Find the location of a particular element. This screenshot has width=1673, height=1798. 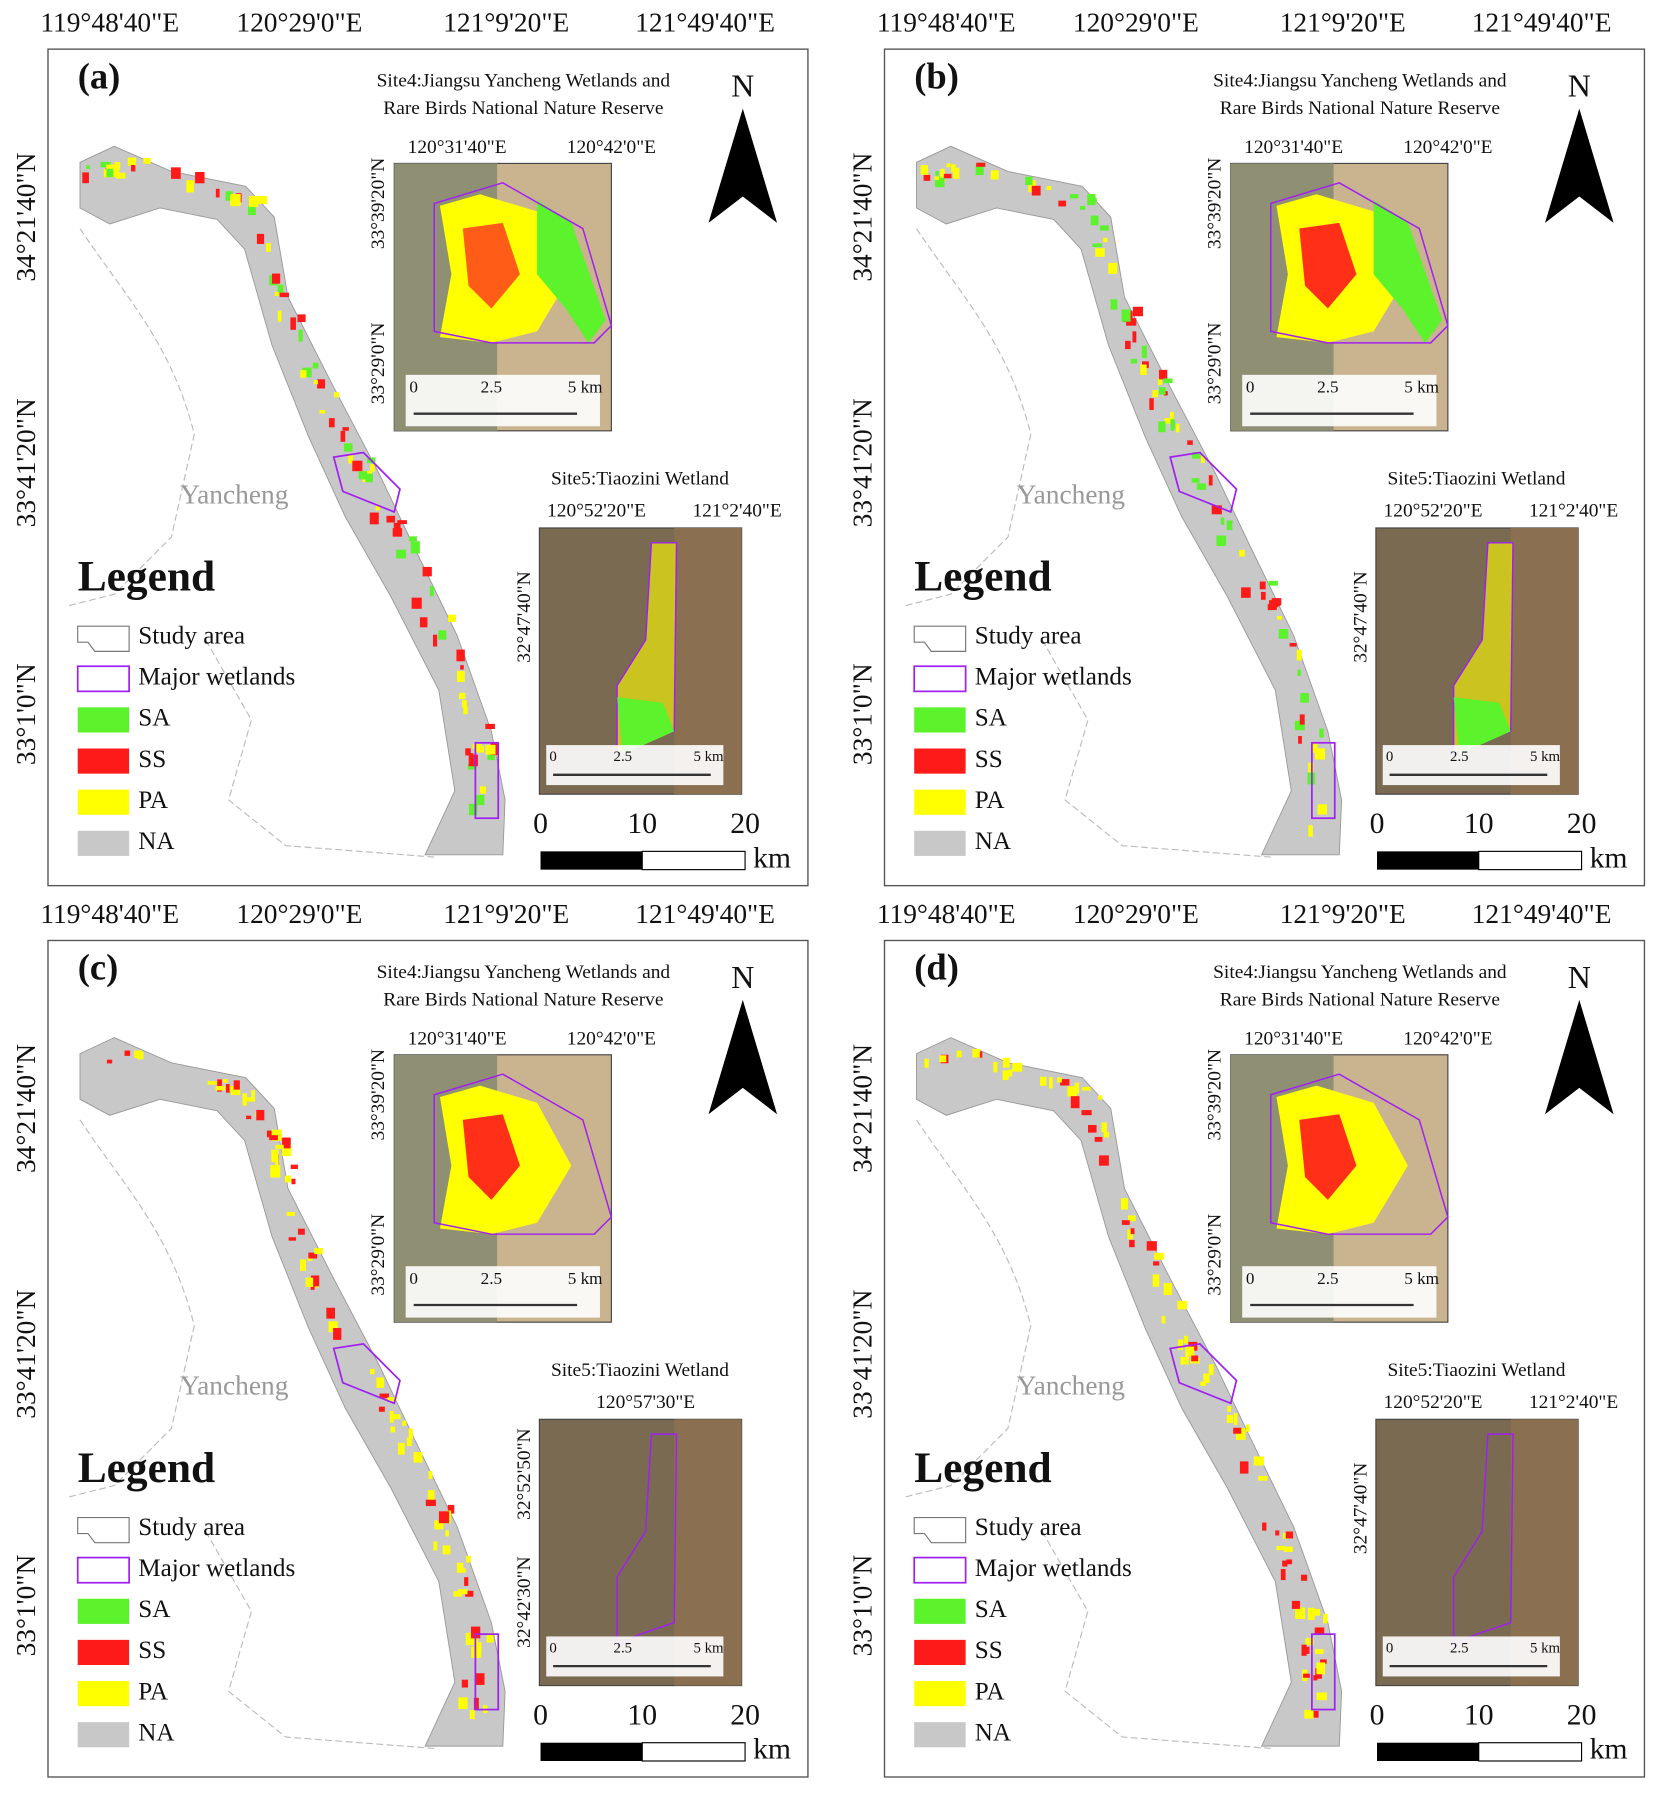

scale-unit: km is located at coordinates (772, 858).